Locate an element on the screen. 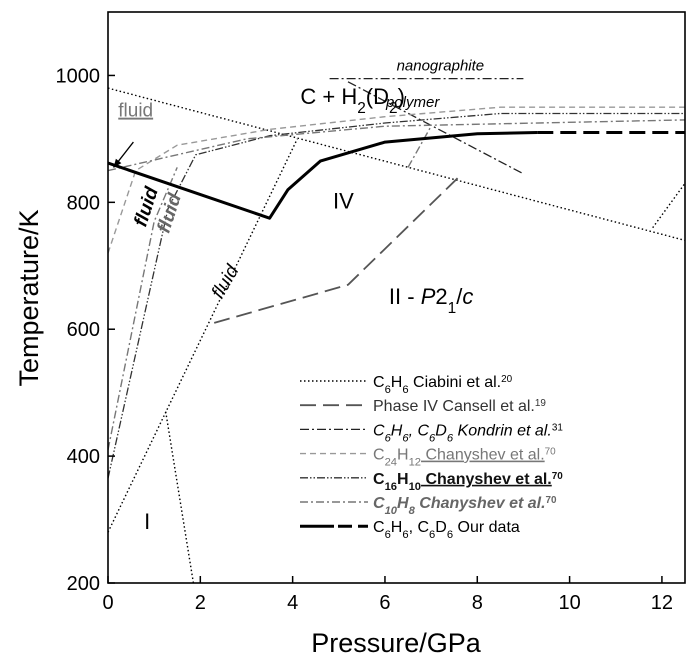 The height and width of the screenshot is (667, 700). x-tick-label: 6 is located at coordinates (384, 603).